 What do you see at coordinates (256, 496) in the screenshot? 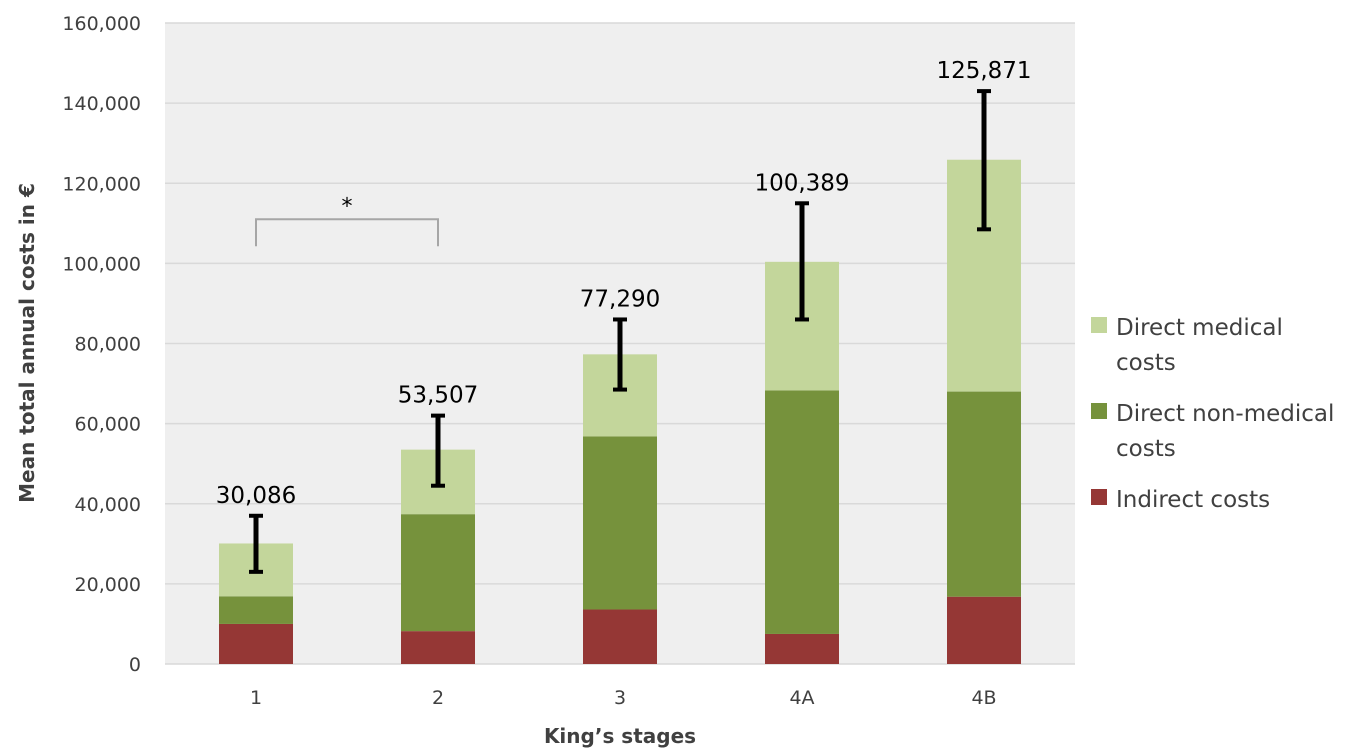
I see `total-value-label: 30,086` at bounding box center [256, 496].